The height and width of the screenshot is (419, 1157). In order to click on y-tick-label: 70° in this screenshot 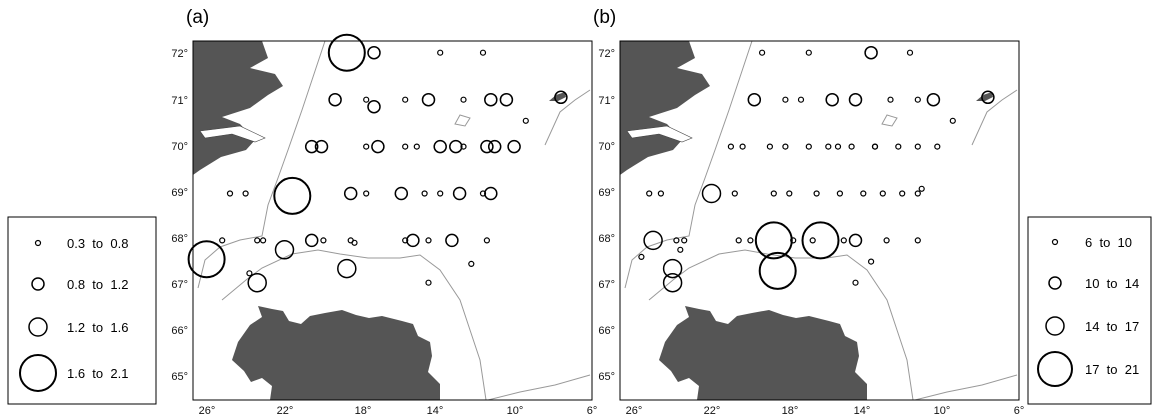, I will do `click(606, 147)`.